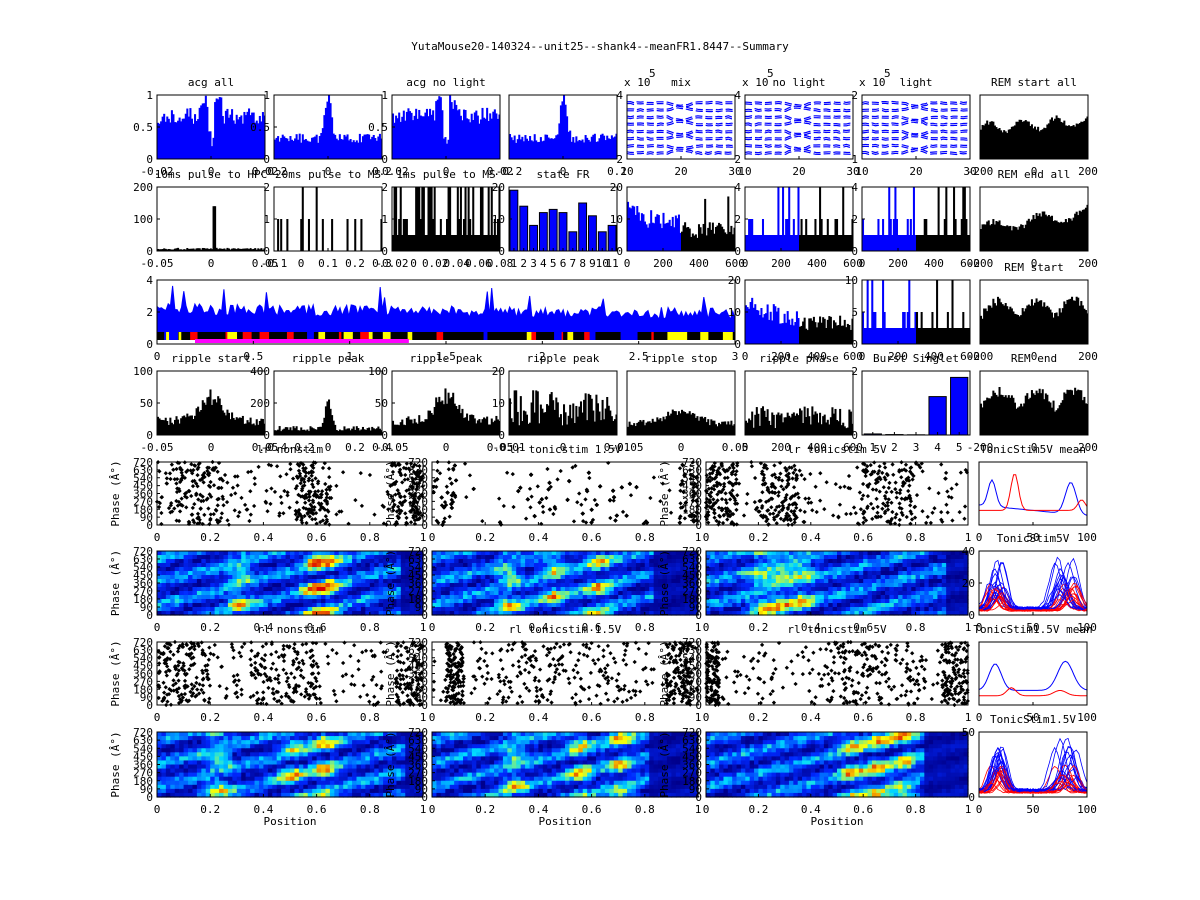 Image resolution: width=1200 pixels, height=900 pixels. What do you see at coordinates (290, 449) in the screenshot?
I see `panel-title: lr nonstim` at bounding box center [290, 449].